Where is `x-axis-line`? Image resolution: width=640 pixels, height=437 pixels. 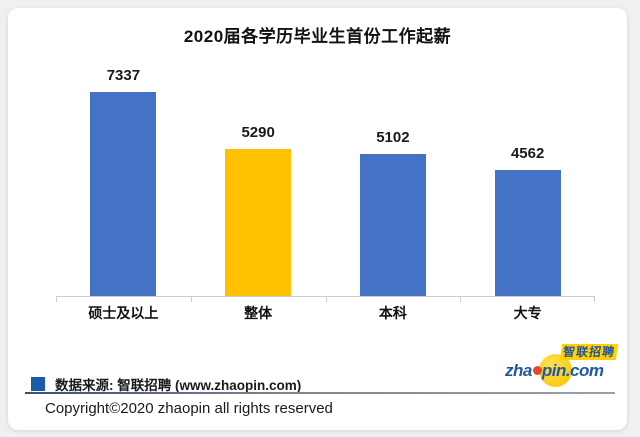 x-axis-line is located at coordinates (325, 299).